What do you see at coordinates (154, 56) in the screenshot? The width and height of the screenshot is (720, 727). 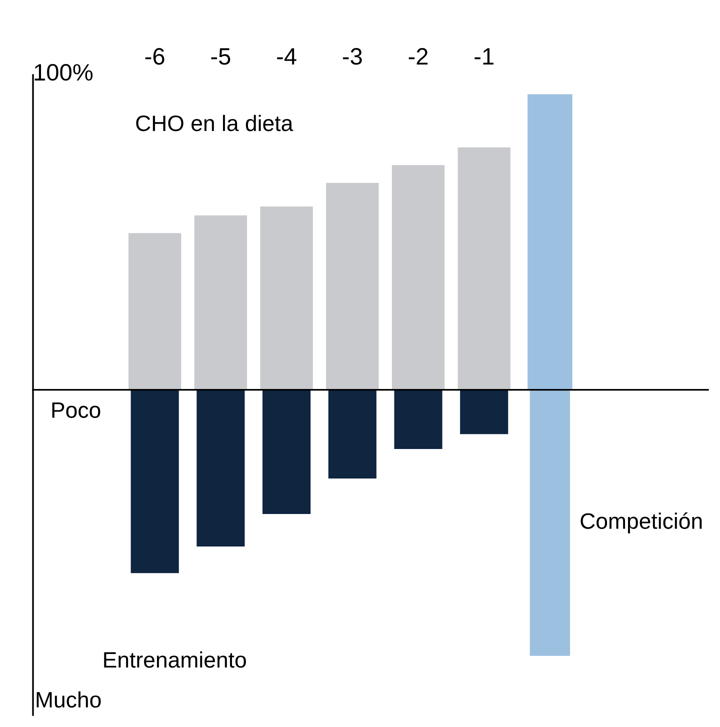 I see `x-tick-label: -6` at bounding box center [154, 56].